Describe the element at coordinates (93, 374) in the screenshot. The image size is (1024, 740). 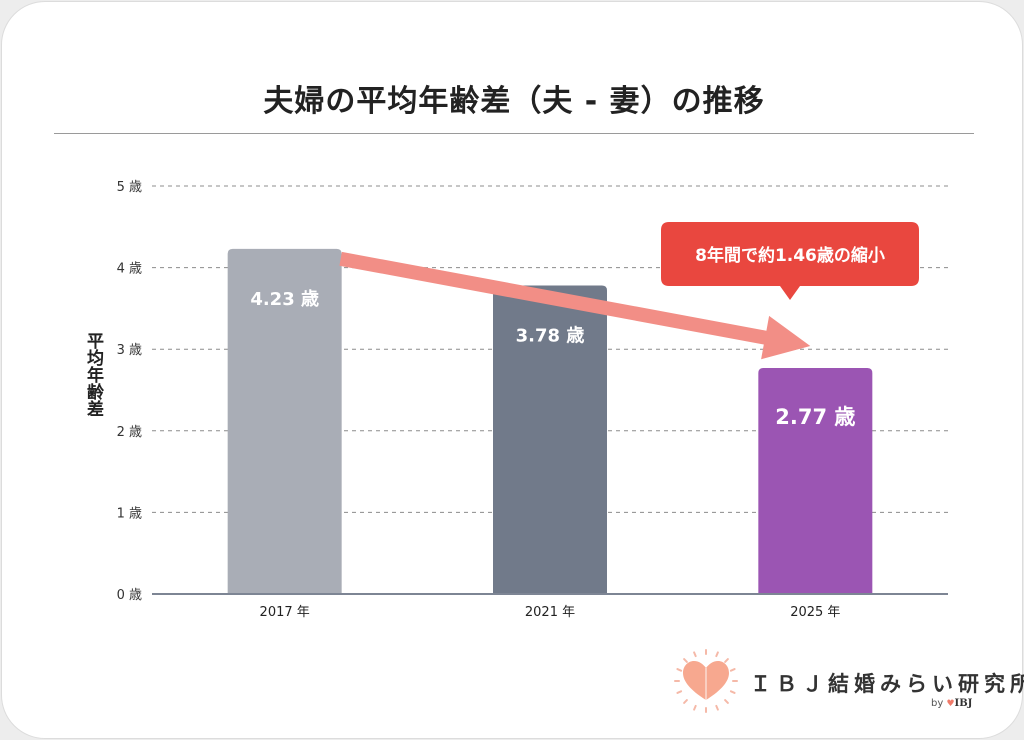
I see `y-axis-label: 平均年齢差` at that location.